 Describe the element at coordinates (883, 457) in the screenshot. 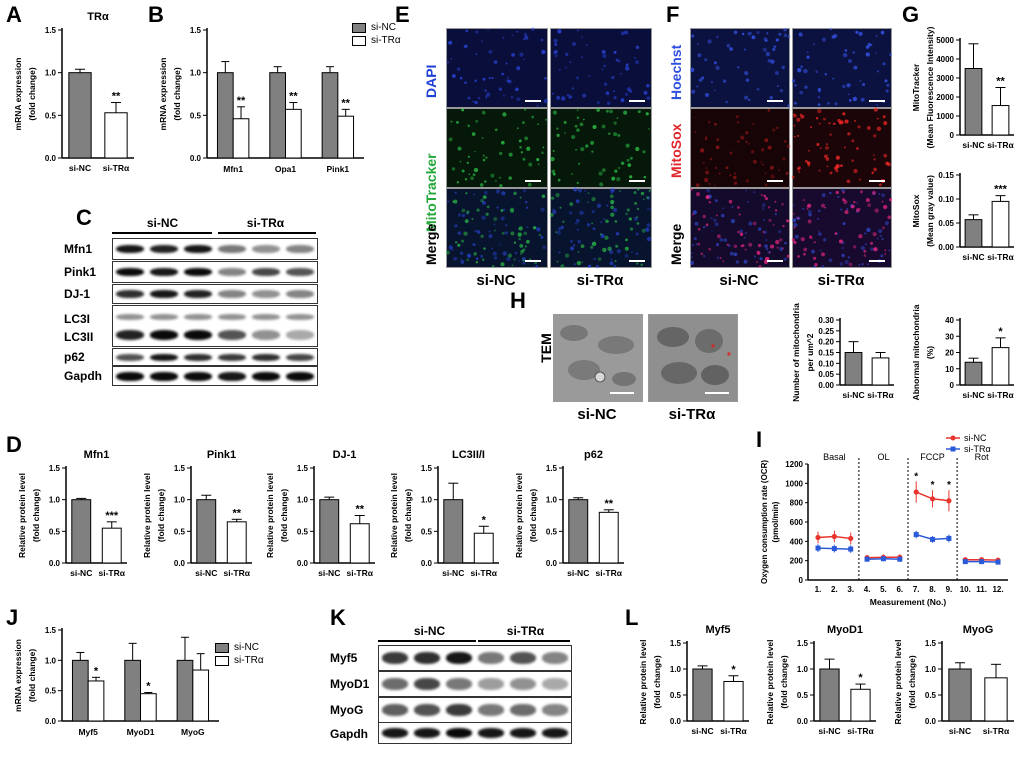

I see `phase-label: OL` at that location.